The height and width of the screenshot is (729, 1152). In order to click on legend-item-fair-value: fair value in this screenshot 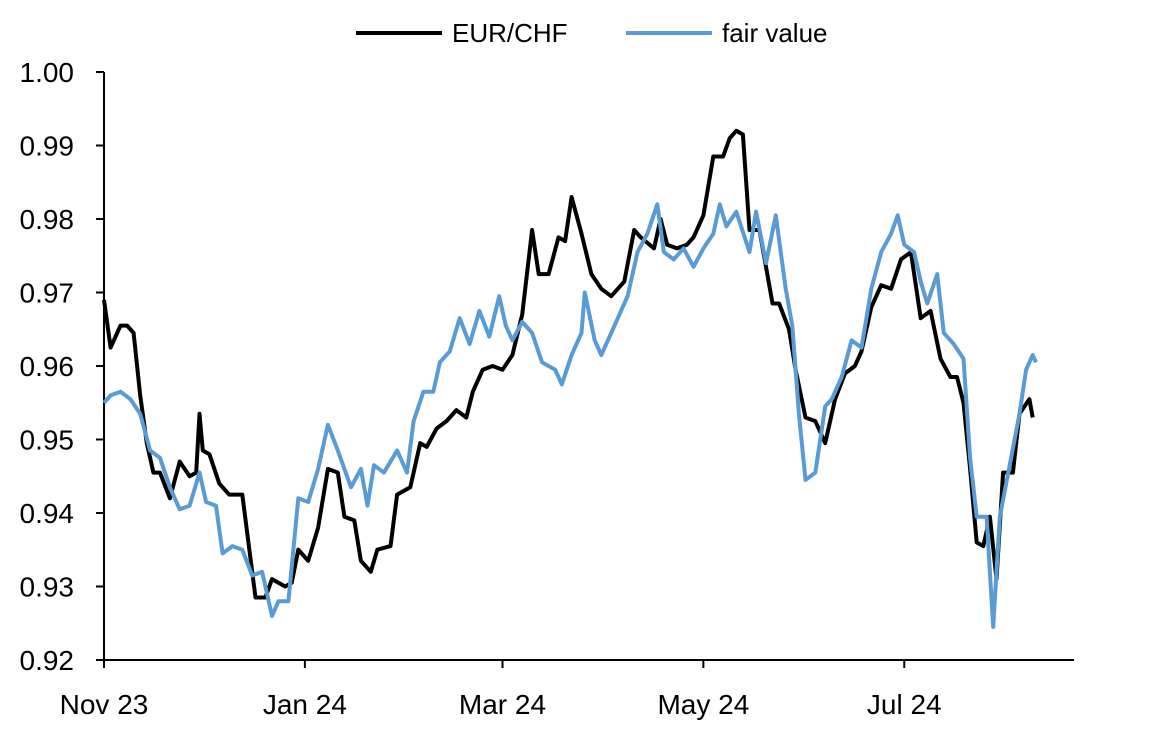, I will do `click(727, 33)`.